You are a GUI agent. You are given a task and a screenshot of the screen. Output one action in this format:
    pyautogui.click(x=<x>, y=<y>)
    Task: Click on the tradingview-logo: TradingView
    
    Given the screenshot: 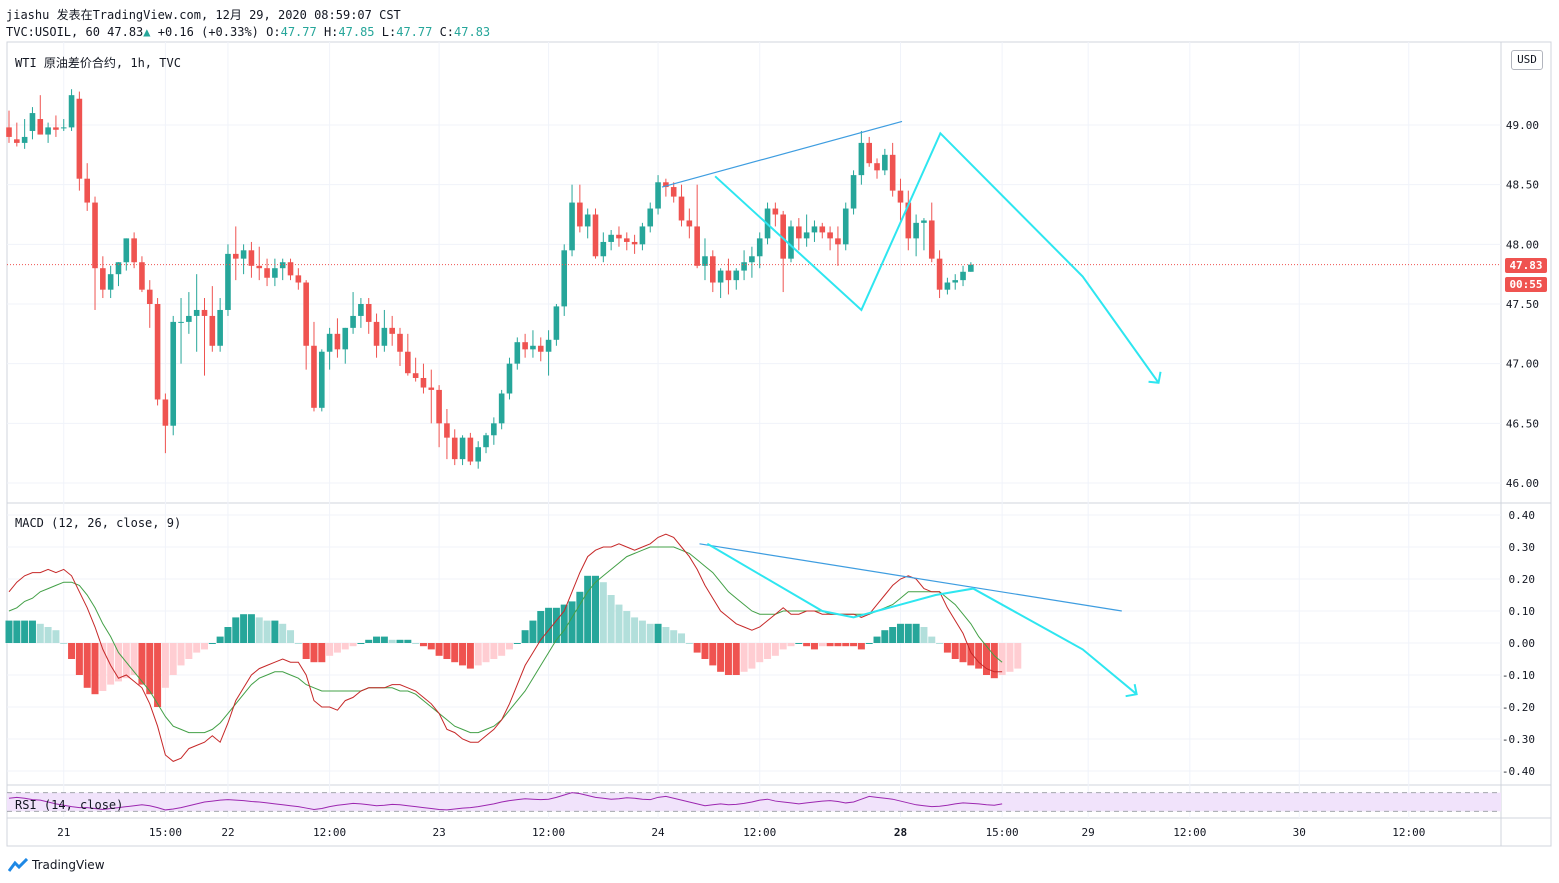 What is the action you would take?
    pyautogui.click(x=56, y=865)
    